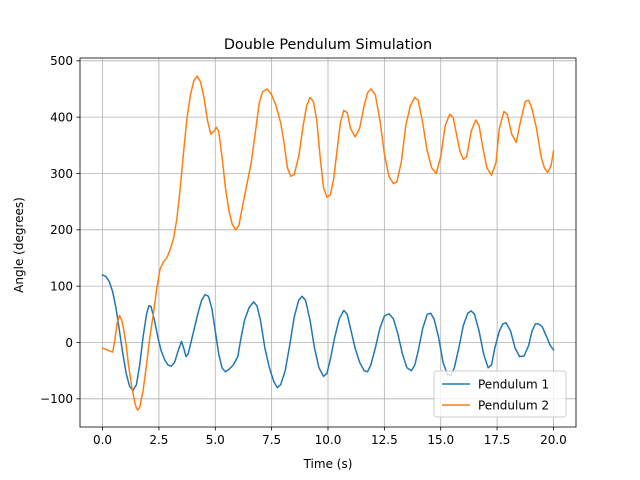 The image size is (640, 480). What do you see at coordinates (513, 384) in the screenshot?
I see `legend-label-1: Pendulum 1` at bounding box center [513, 384].